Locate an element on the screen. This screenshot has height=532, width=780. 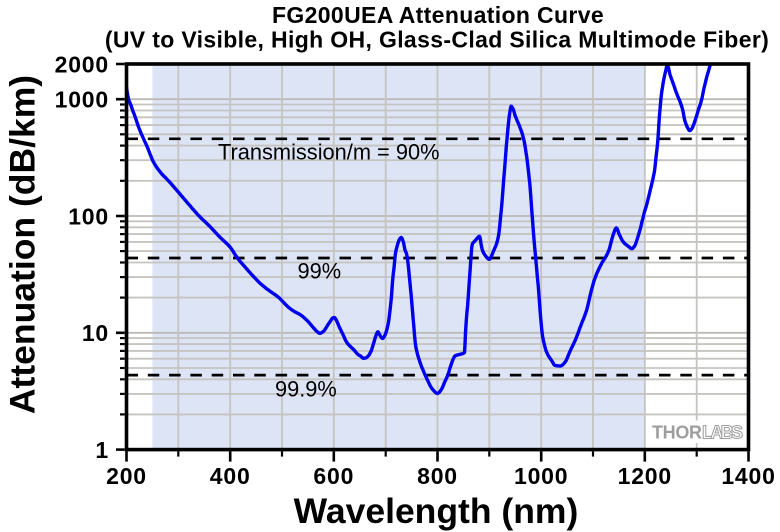
svg-text: LABS is located at coordinates (722, 433).